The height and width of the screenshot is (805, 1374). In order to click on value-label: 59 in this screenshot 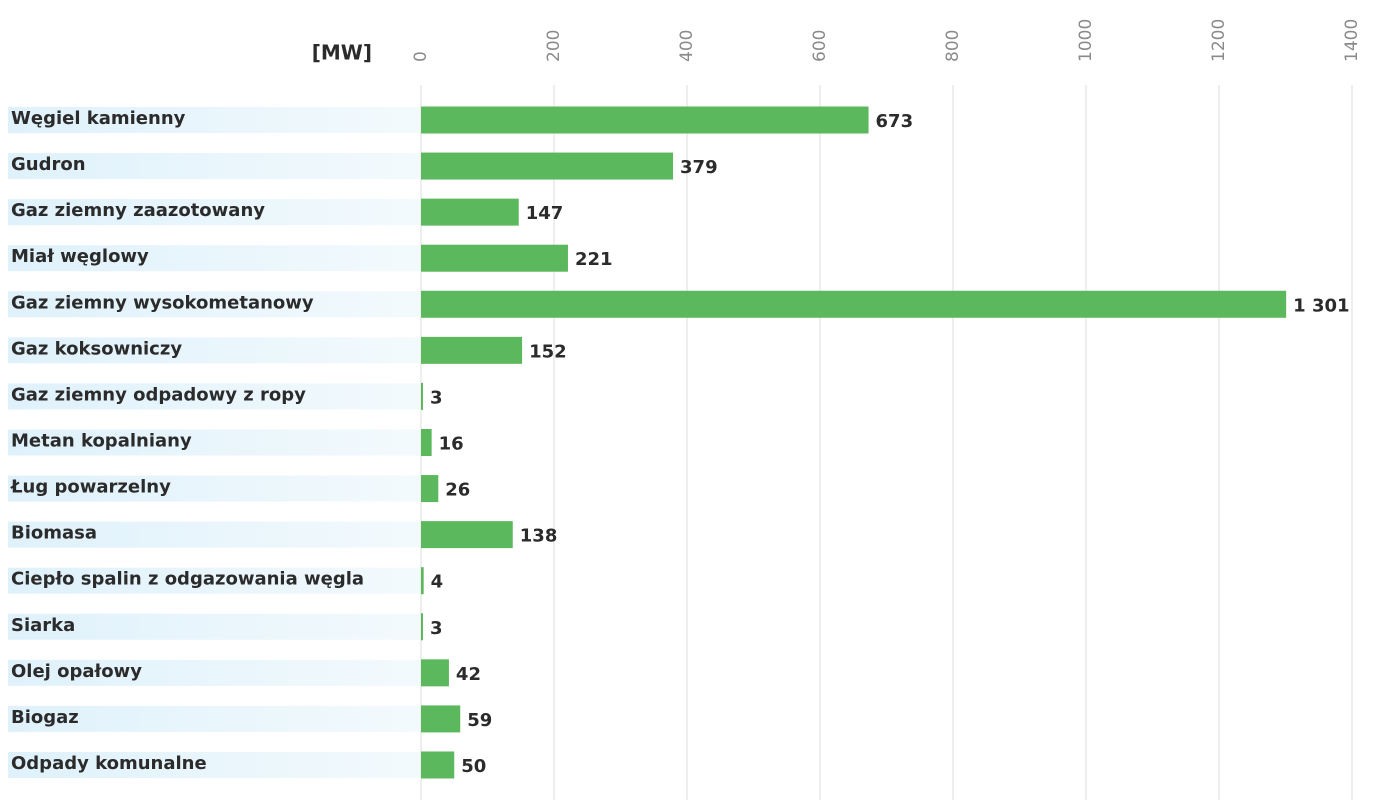, I will do `click(479, 720)`.